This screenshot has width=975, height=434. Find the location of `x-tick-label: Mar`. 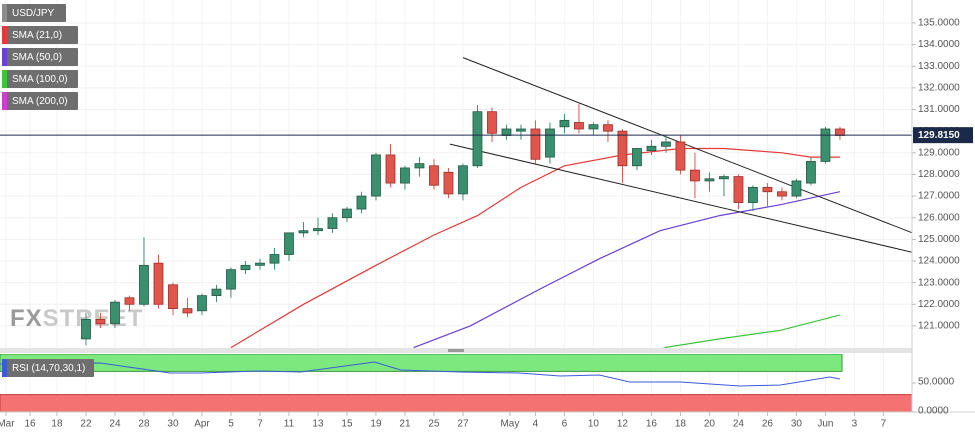

x-tick-label: Mar is located at coordinates (7, 424).